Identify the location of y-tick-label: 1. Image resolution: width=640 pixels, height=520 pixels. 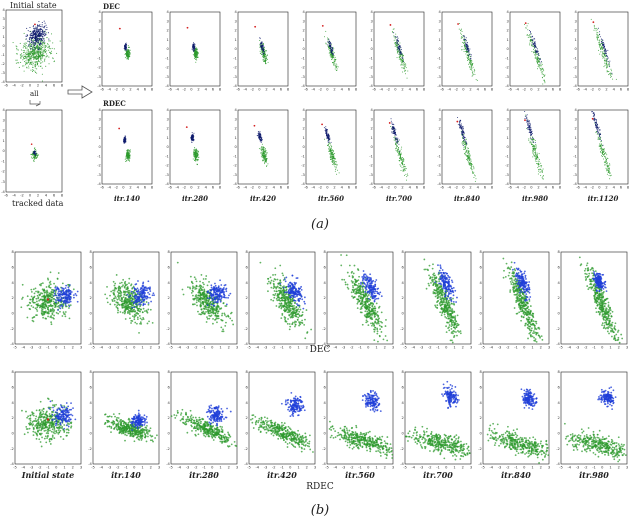
(236, 138).